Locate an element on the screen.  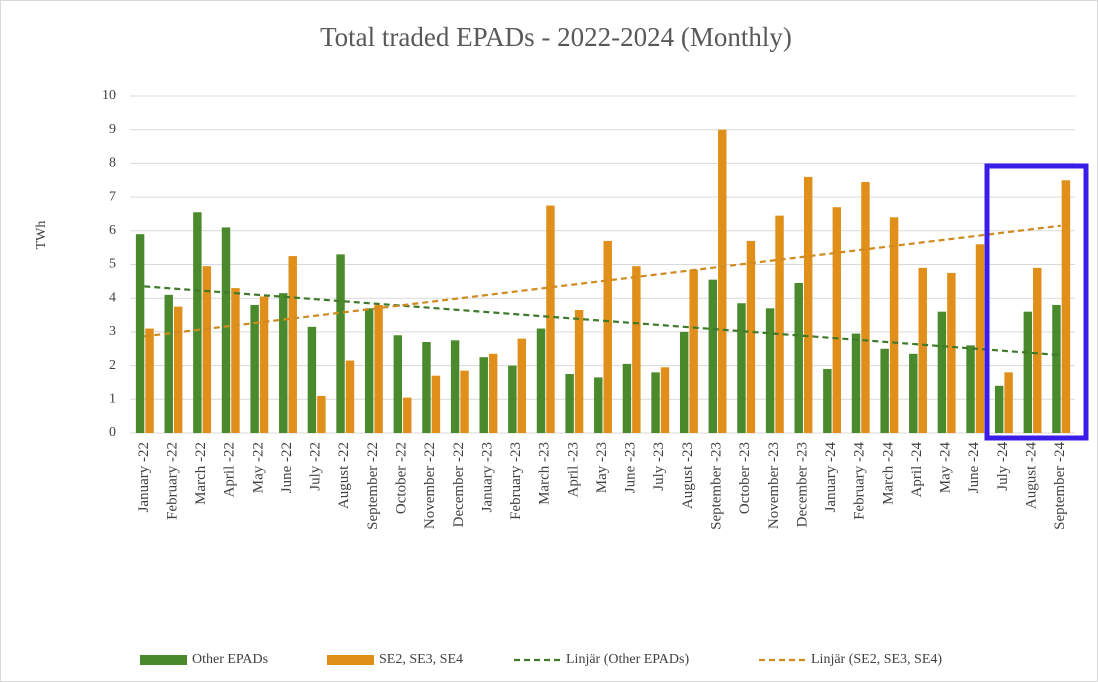
x-tick-label: March -23 is located at coordinates (545, 473).